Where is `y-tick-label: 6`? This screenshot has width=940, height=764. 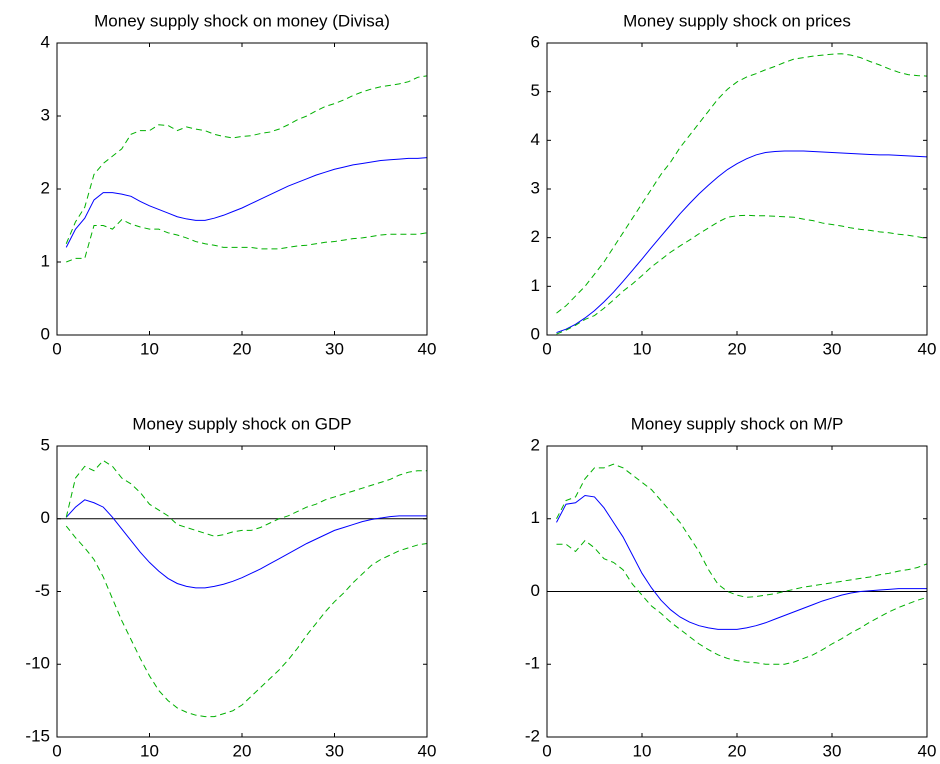 y-tick-label: 6 is located at coordinates (535, 41).